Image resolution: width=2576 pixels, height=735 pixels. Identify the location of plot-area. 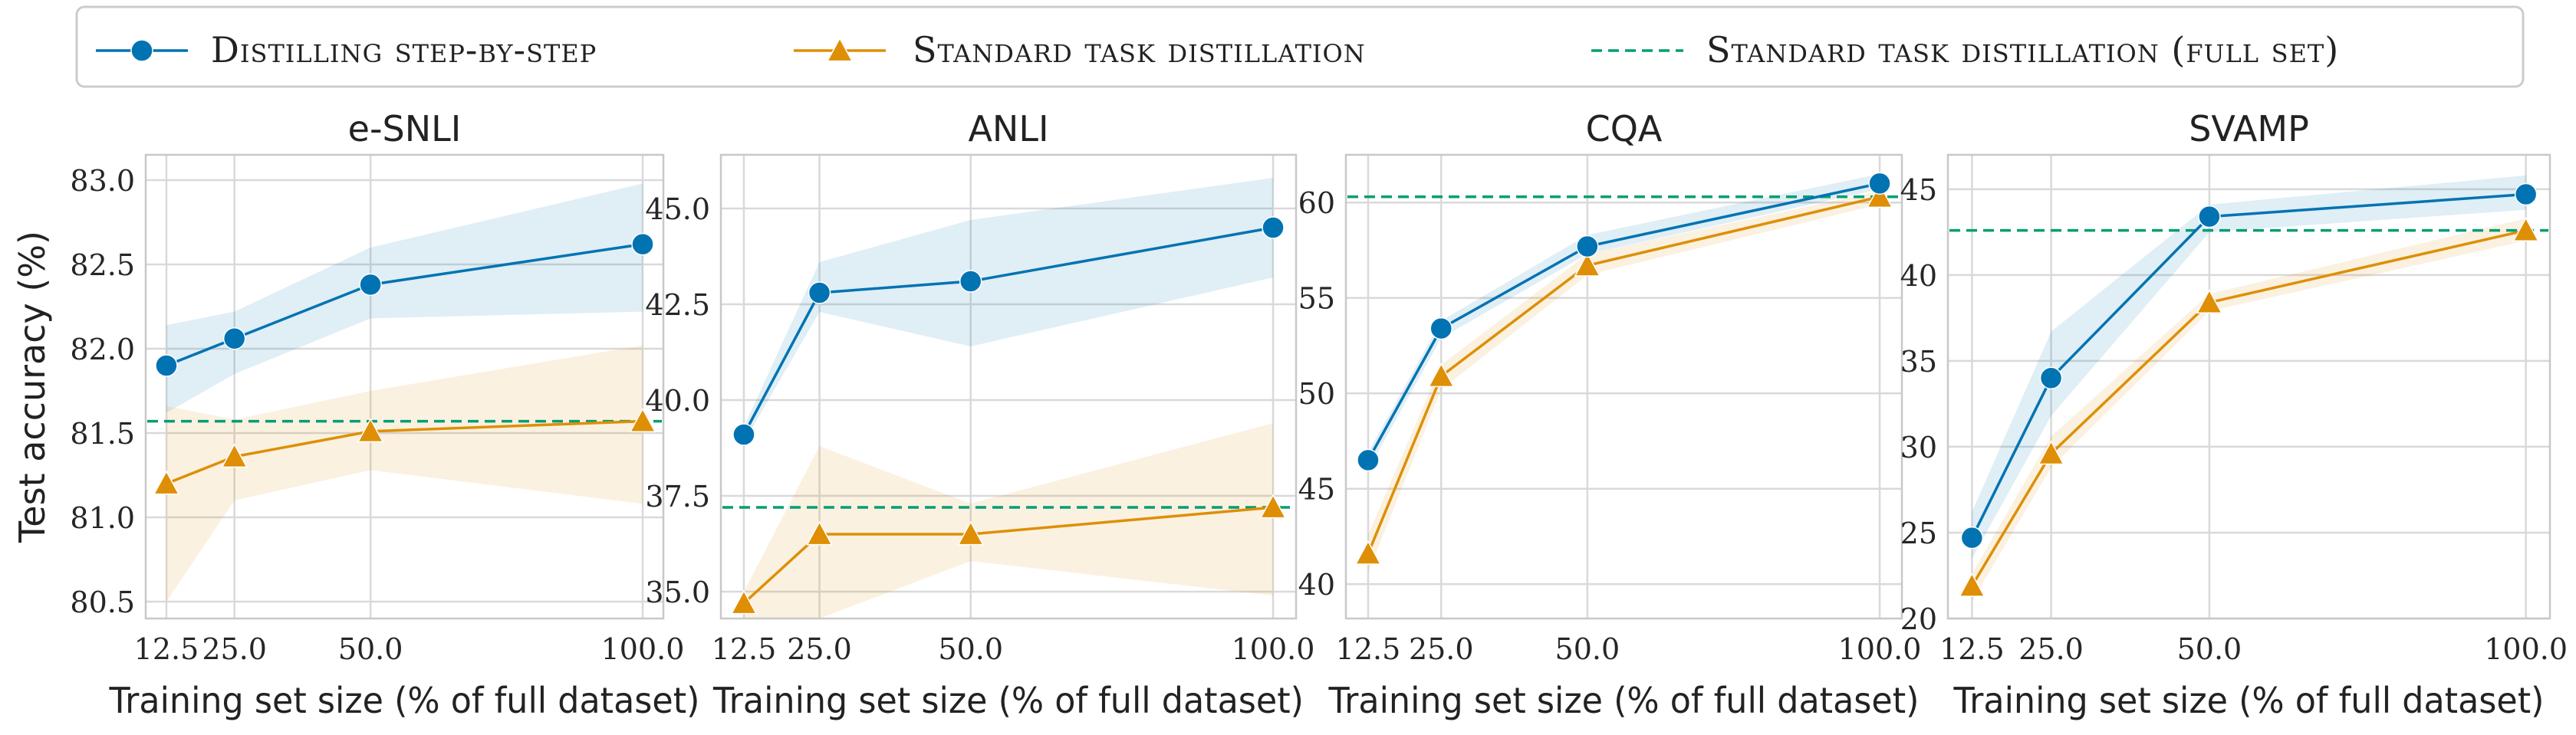
(404, 387).